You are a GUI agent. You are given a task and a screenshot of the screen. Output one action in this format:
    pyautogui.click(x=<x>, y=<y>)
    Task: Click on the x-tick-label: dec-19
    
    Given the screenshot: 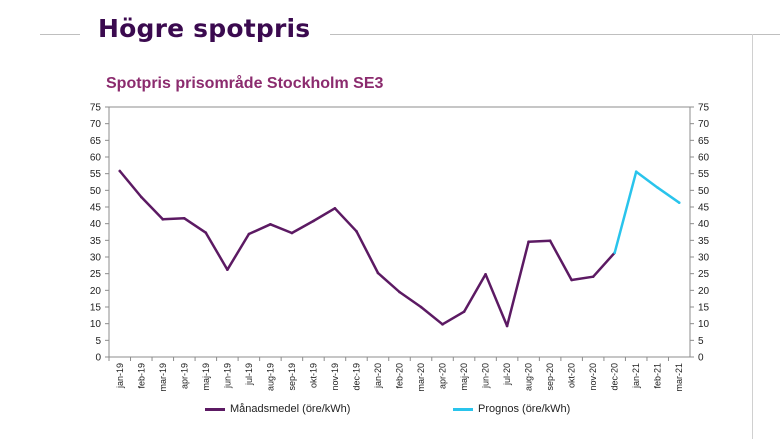 What is the action you would take?
    pyautogui.click(x=356, y=377)
    